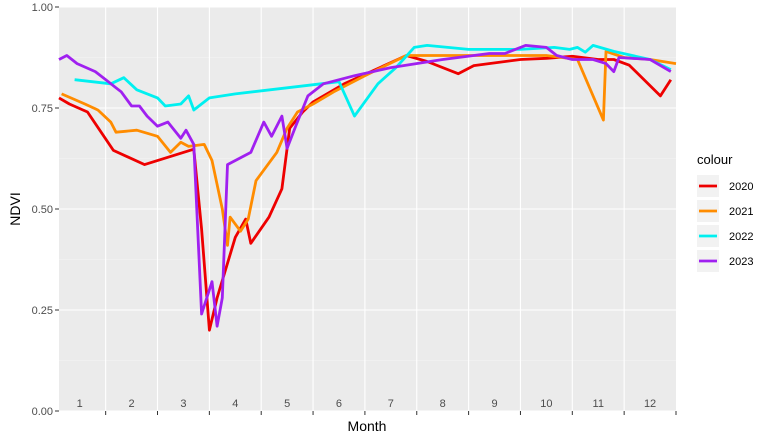 The image size is (773, 442). I want to click on y-tick-label: 0.50, so click(42, 210).